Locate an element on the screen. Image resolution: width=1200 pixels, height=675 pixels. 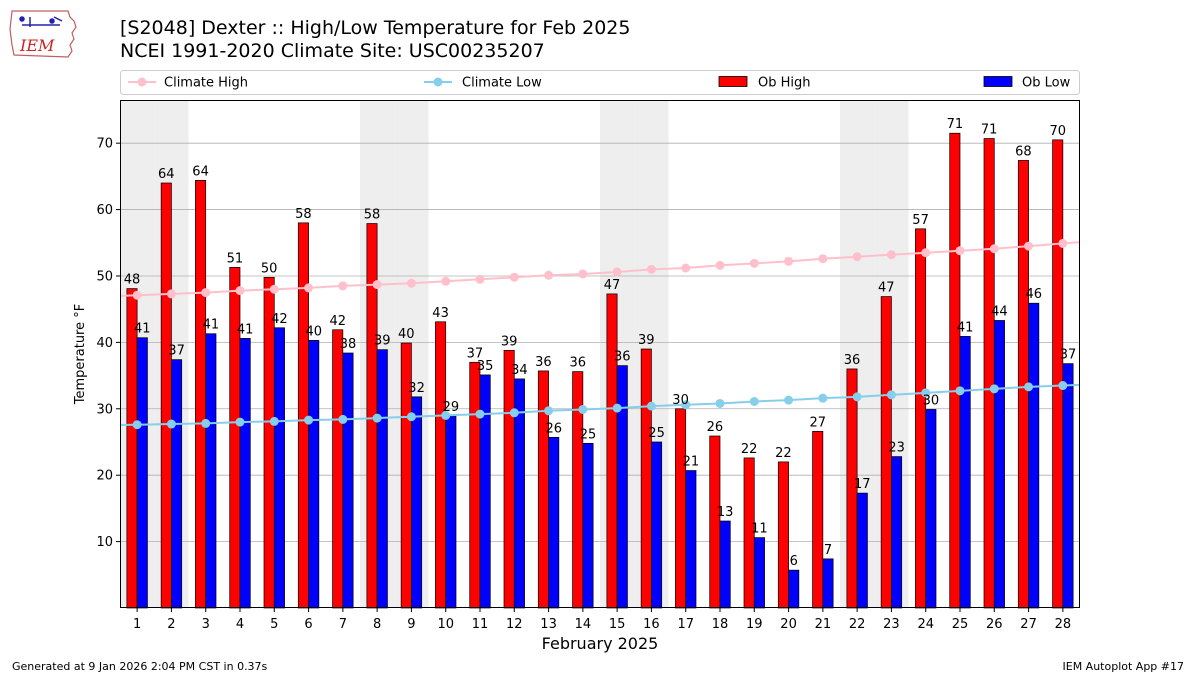
ob-high-value-label: 37 is located at coordinates (475, 353).